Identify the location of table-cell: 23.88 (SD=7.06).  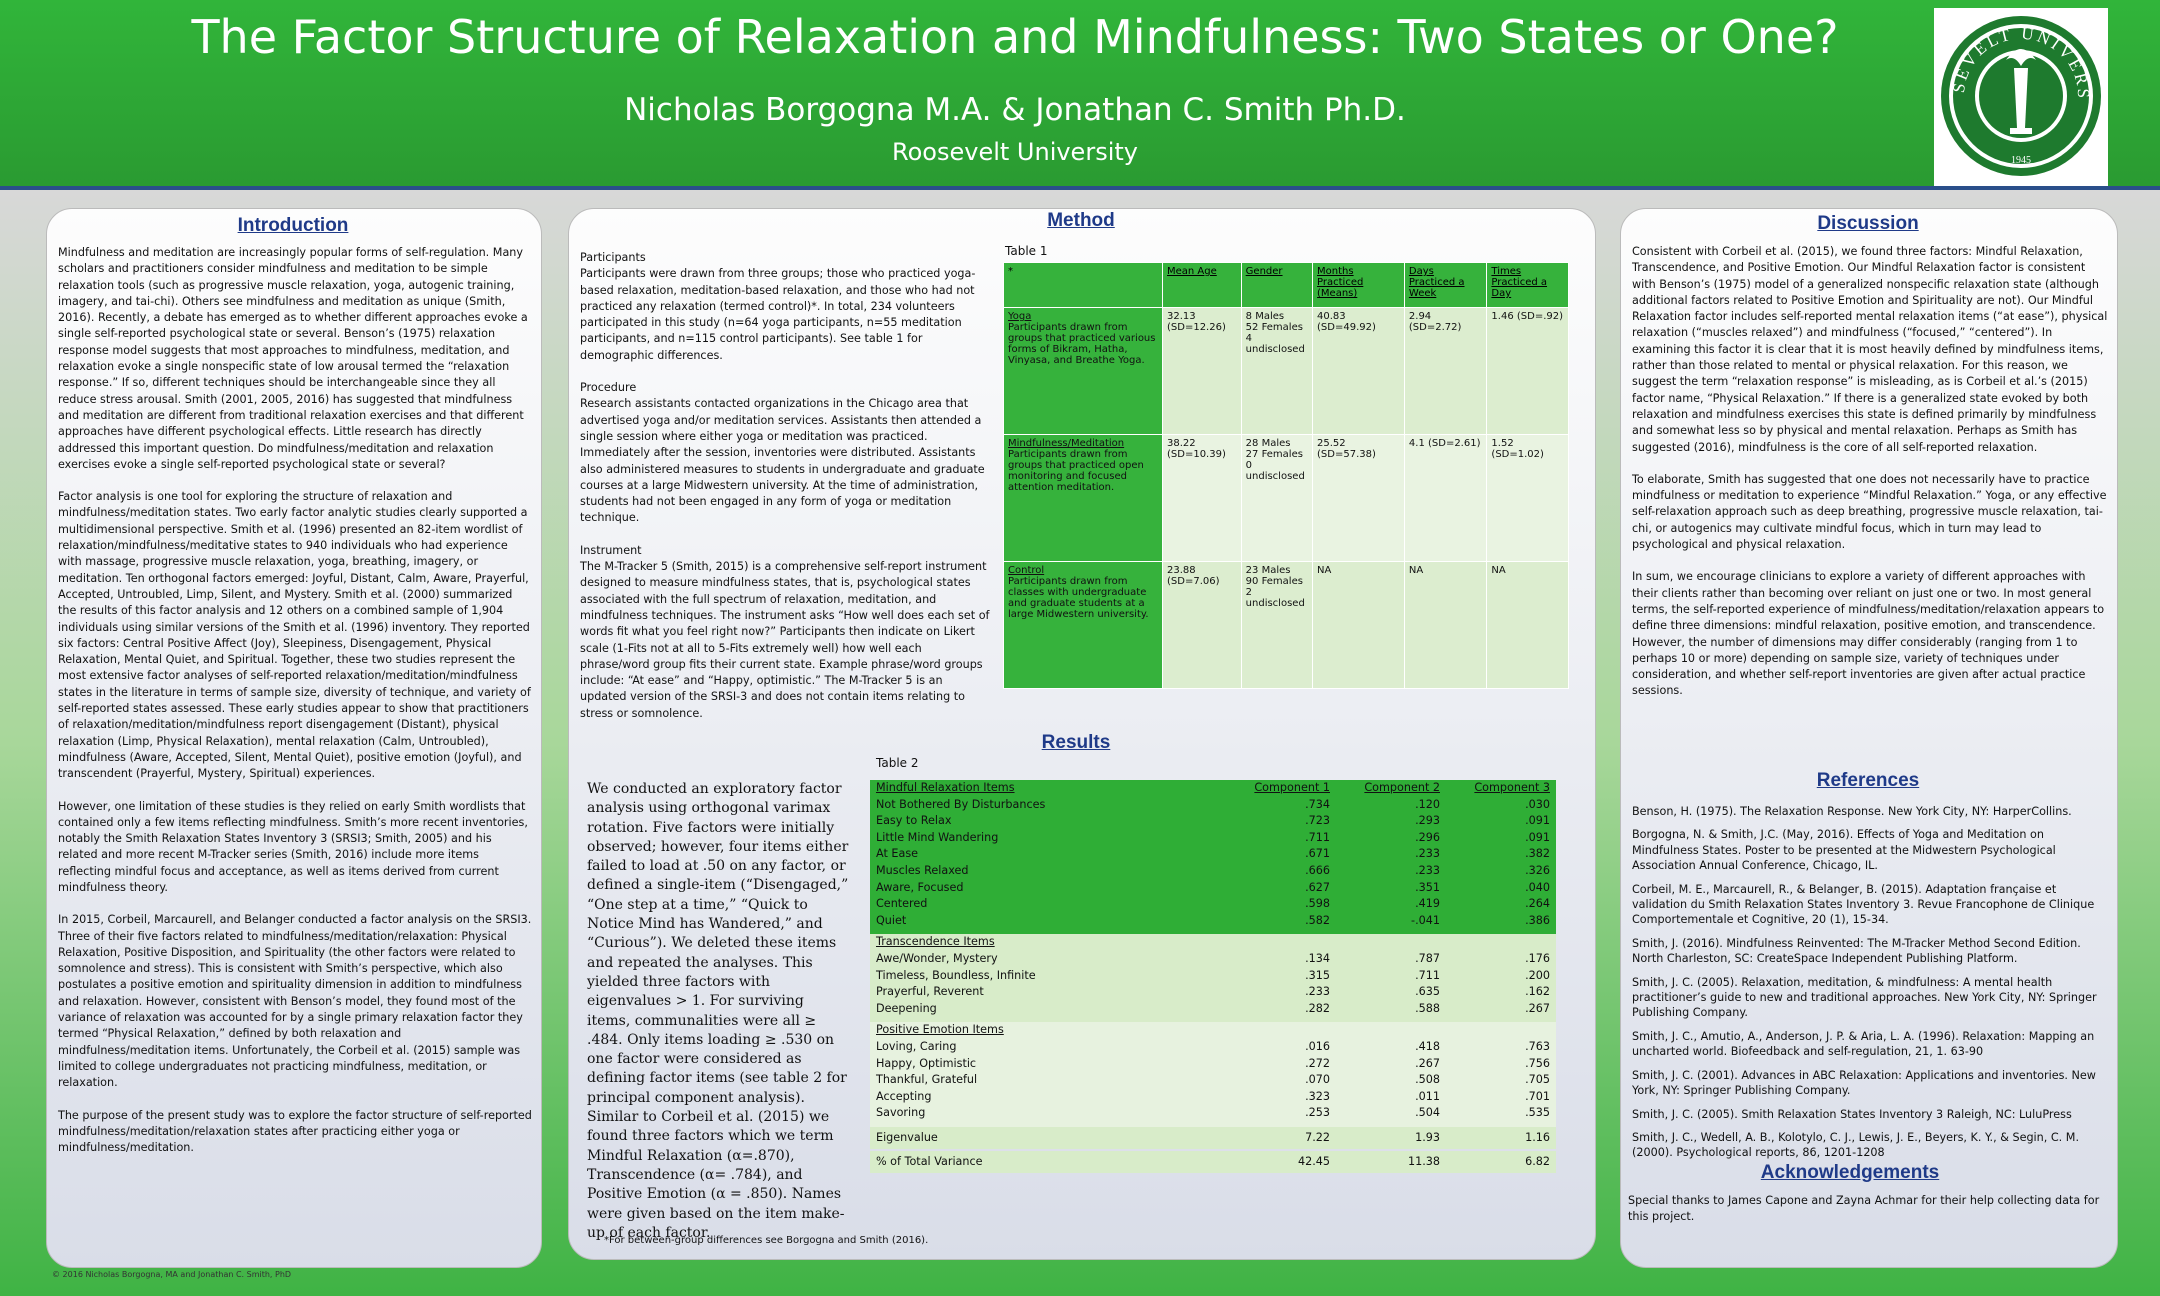
(1202, 625).